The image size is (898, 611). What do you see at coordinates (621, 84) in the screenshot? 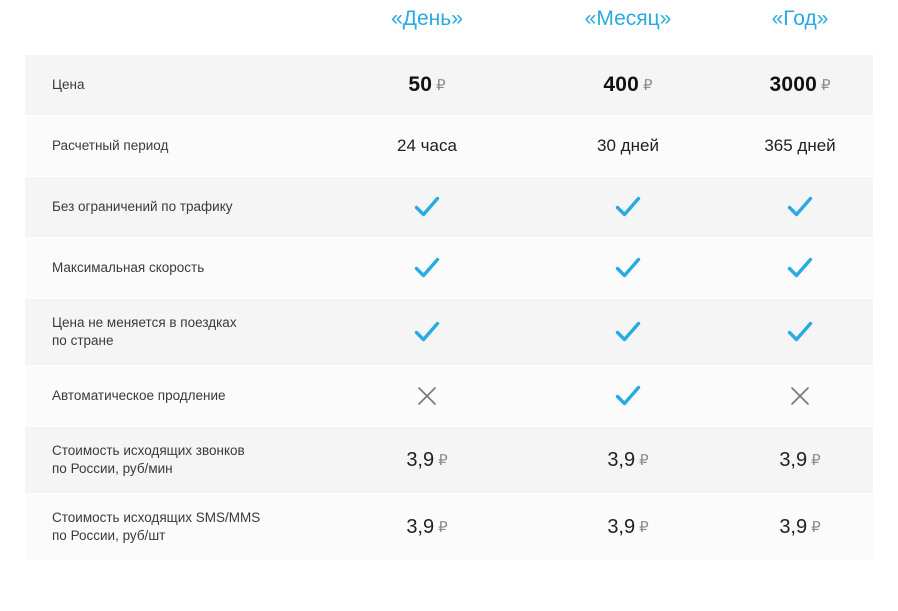
I see `value-number: 400` at bounding box center [621, 84].